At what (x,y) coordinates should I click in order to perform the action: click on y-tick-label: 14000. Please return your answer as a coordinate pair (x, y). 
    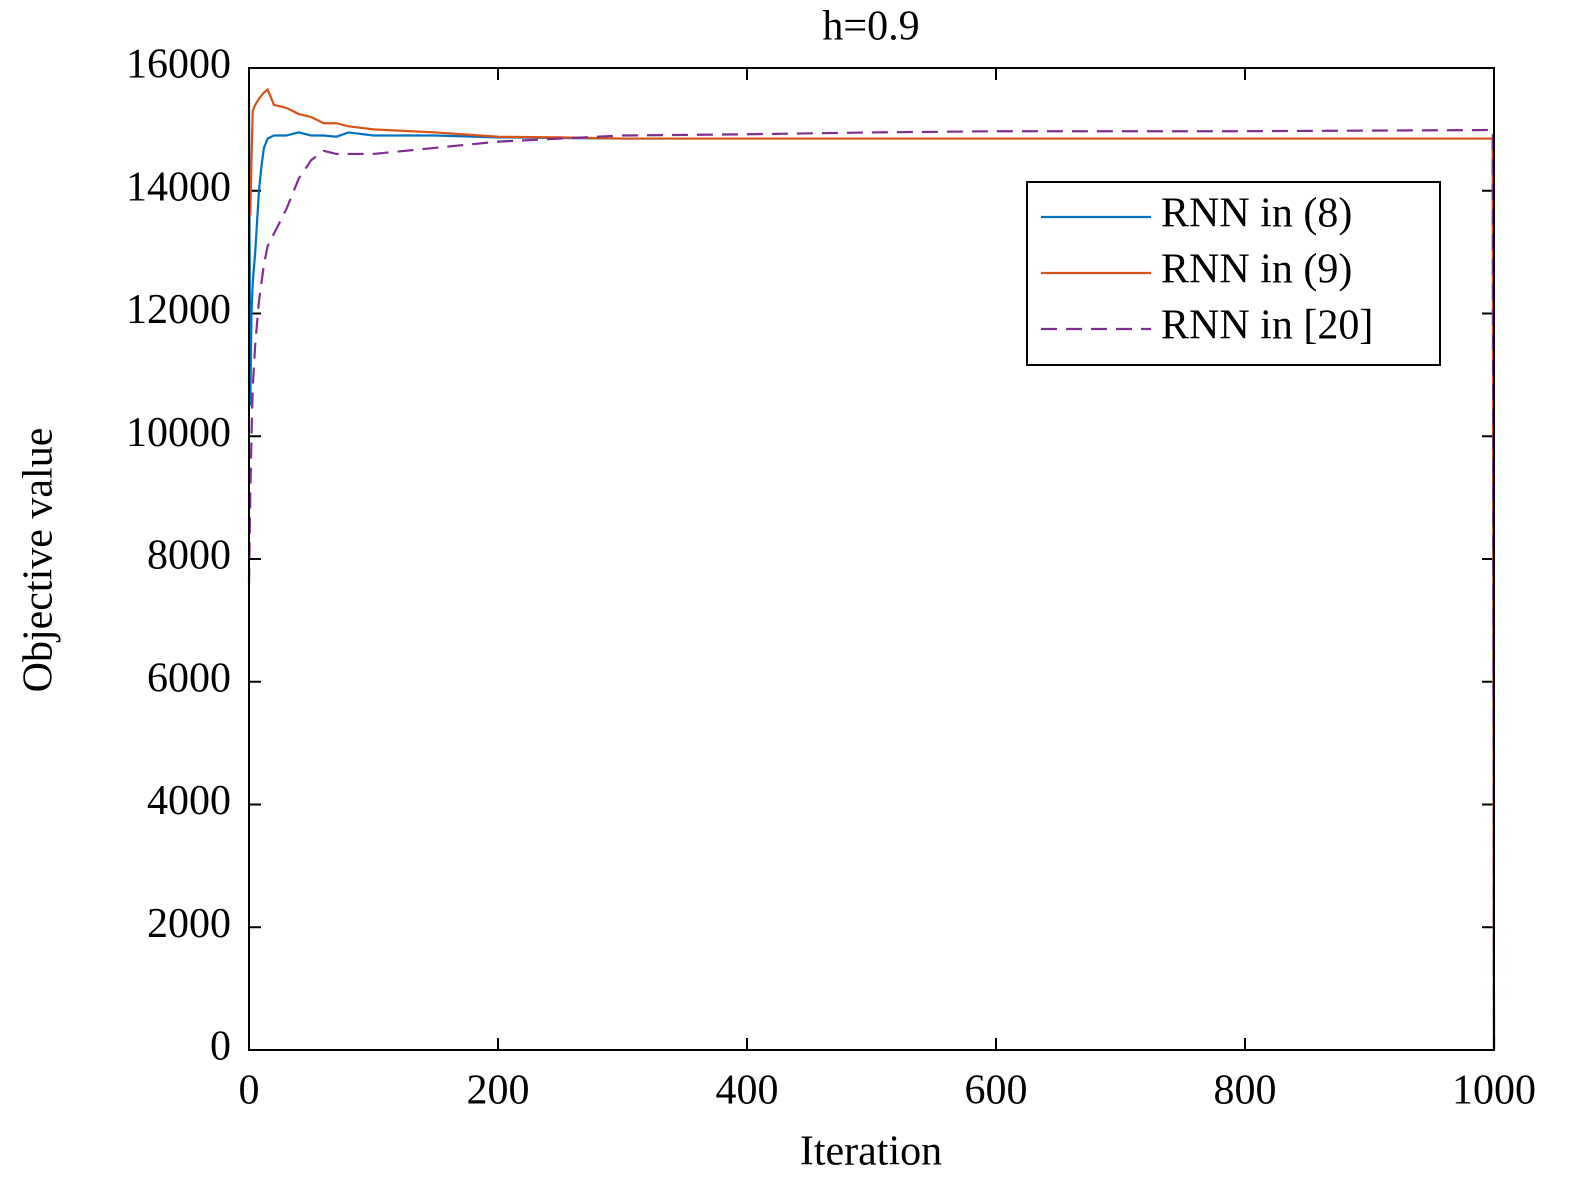
    Looking at the image, I should click on (178, 187).